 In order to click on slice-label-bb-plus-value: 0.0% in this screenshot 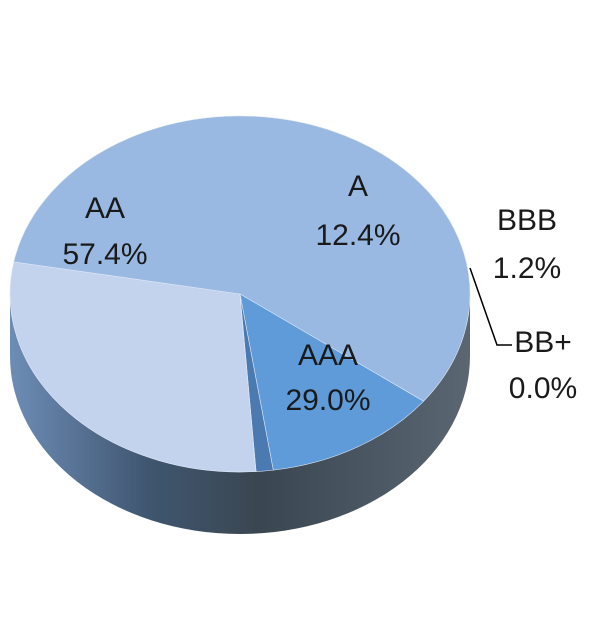, I will do `click(543, 388)`.